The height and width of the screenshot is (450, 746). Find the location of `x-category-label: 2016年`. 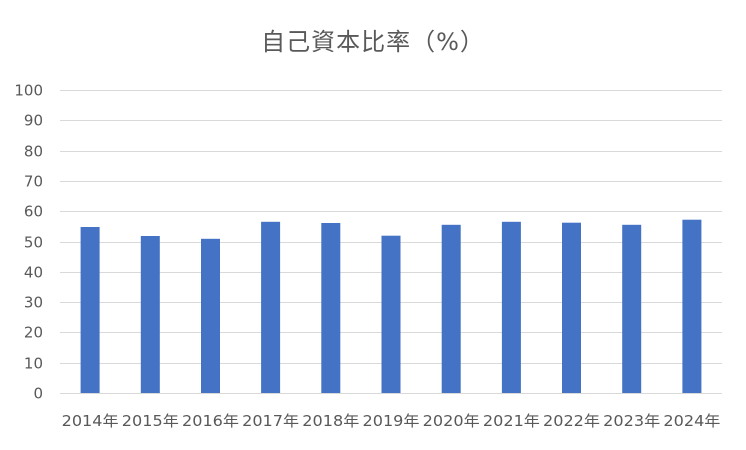

x-category-label: 2016年 is located at coordinates (210, 421).